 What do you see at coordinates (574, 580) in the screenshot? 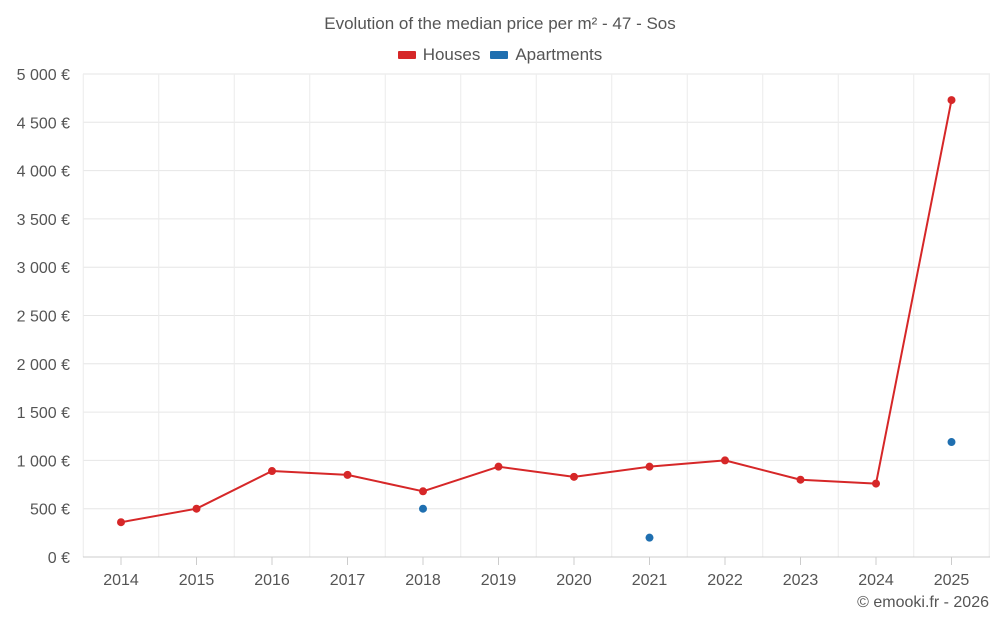
I see `x-tick-label: 2020` at bounding box center [574, 580].